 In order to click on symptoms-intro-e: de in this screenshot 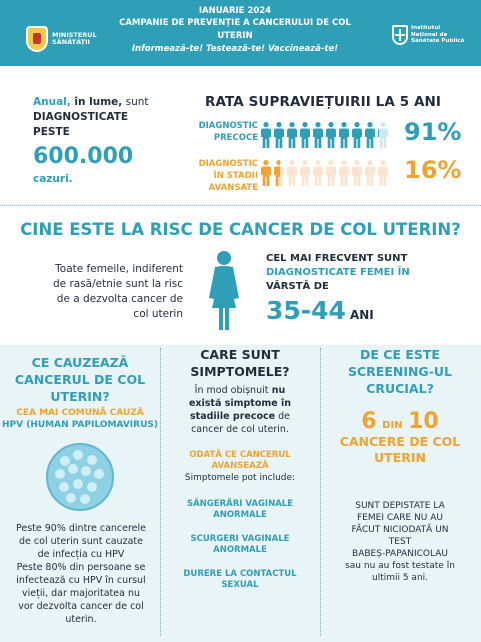, I will do `click(282, 416)`.